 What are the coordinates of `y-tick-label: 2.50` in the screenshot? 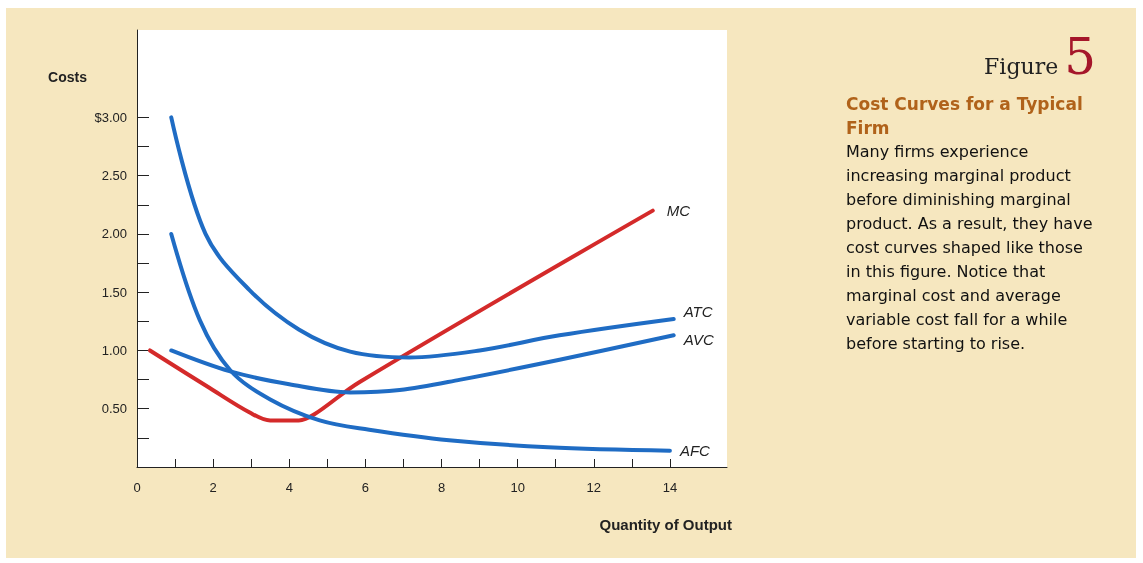 It's located at (114, 176).